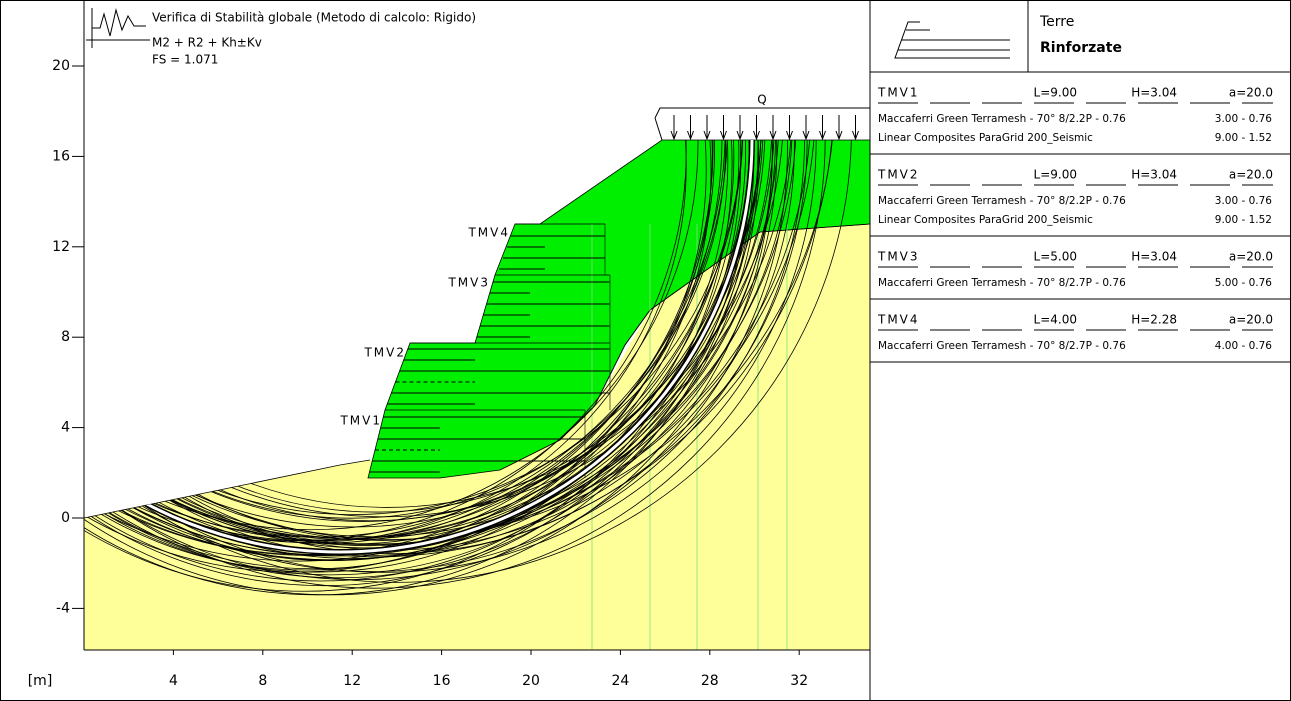  What do you see at coordinates (63, 608) in the screenshot?
I see `y-tick-label: -4` at bounding box center [63, 608].